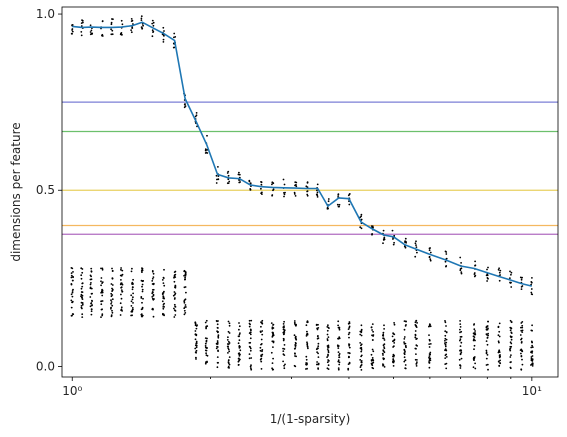 This screenshot has width=567, height=437. I want to click on y-tick-label: 0.5, so click(45, 190).